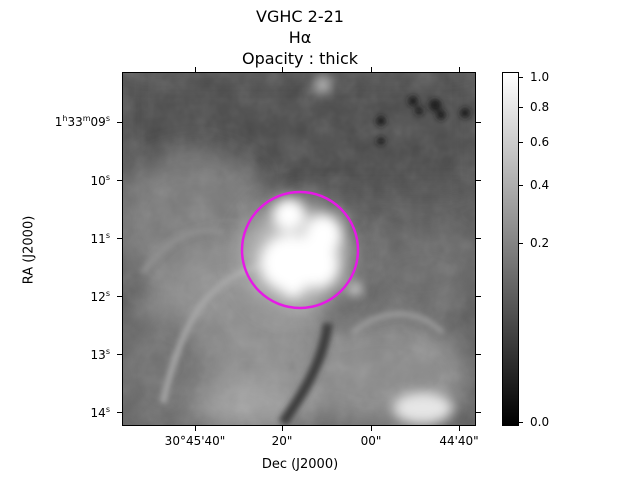 The image size is (640, 480). I want to click on colorbar-tick-label: 0.2, so click(540, 243).